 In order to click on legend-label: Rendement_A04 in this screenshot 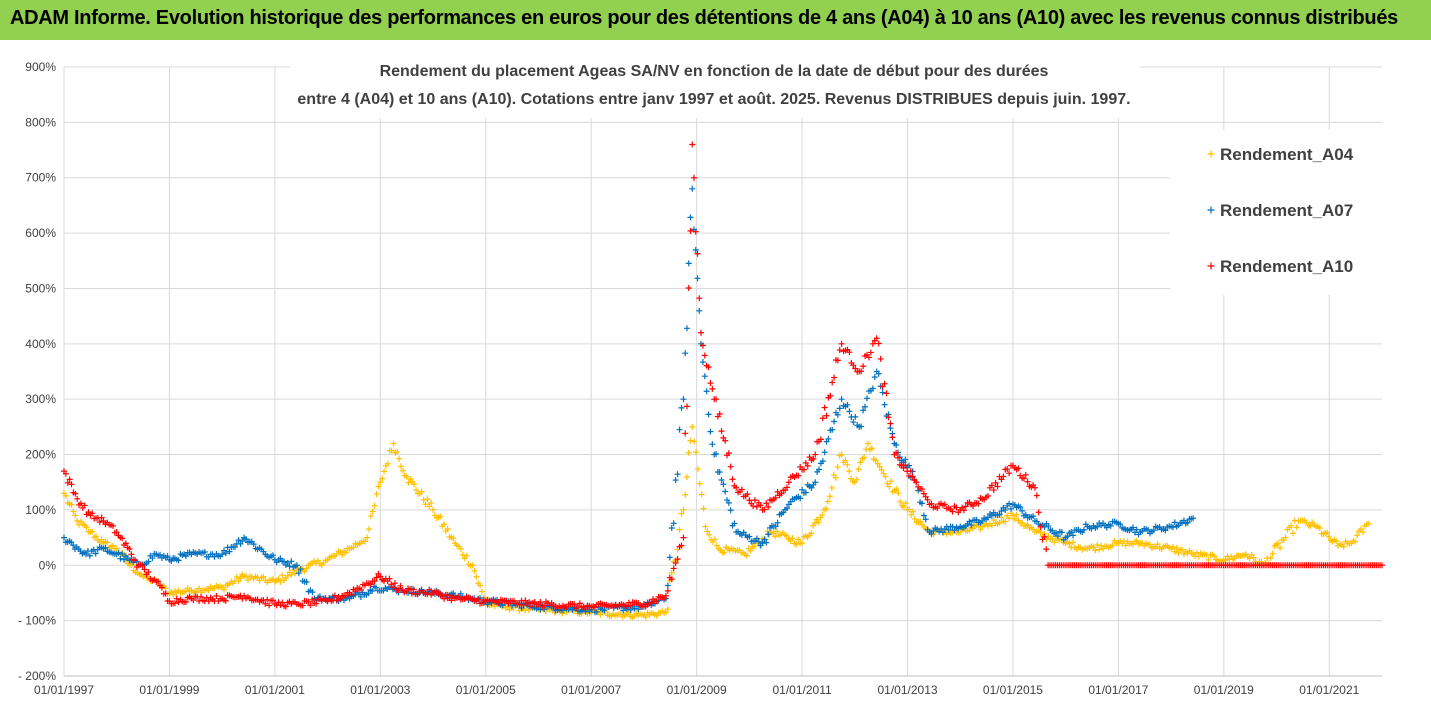, I will do `click(1287, 154)`.